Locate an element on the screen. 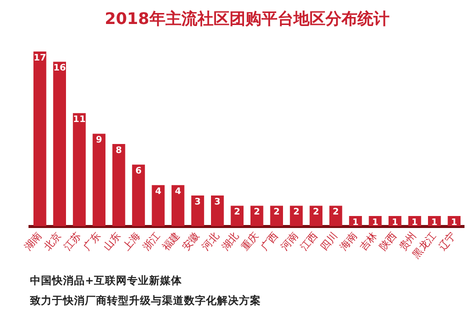 Image resolution: width=474 pixels, height=333 pixels. chart-title: 2018年主流社区团购平台地区分布统计 is located at coordinates (247, 18).